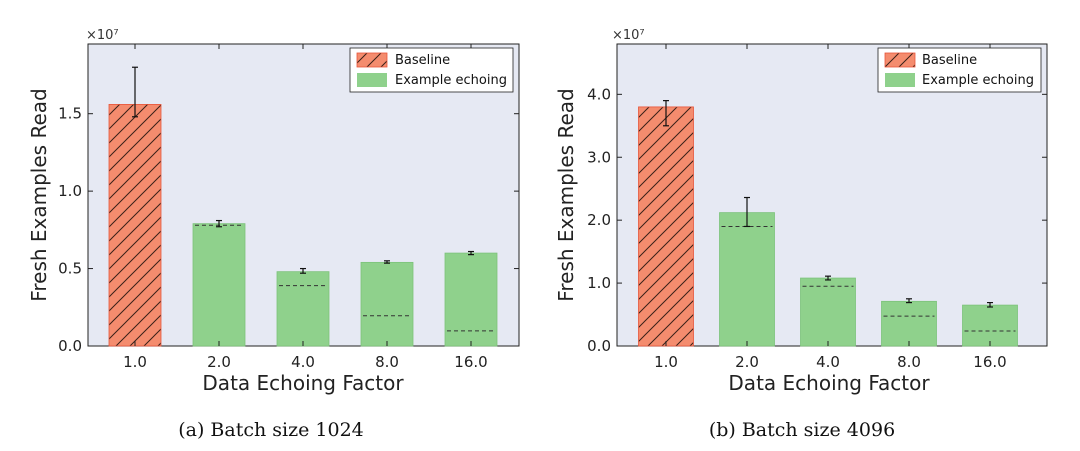  What do you see at coordinates (959, 70) in the screenshot?
I see `legend-b: Baseline Example echoing` at bounding box center [959, 70].